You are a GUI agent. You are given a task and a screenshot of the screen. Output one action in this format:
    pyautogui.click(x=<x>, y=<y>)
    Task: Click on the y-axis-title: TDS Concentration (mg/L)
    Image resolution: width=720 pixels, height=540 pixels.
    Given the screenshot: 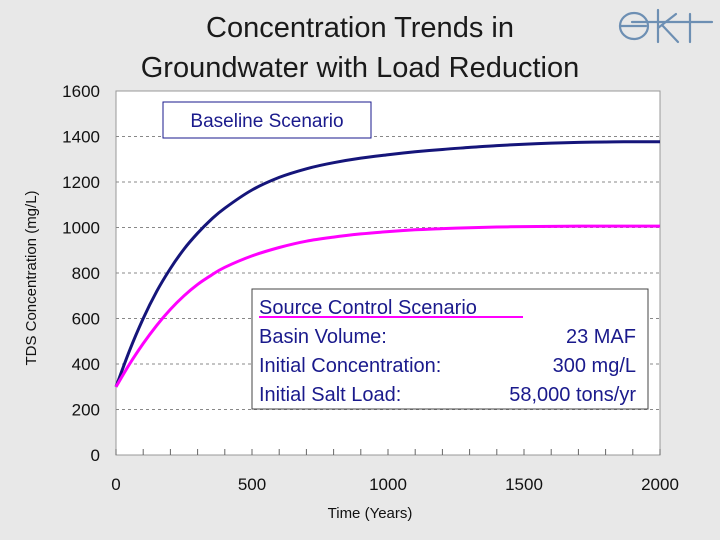 What is the action you would take?
    pyautogui.click(x=31, y=277)
    